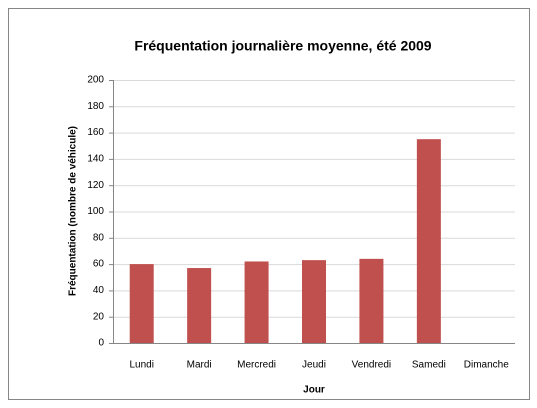 Image resolution: width=537 pixels, height=408 pixels. Describe the element at coordinates (95, 132) in the screenshot. I see `y-tick-label: 160` at that location.